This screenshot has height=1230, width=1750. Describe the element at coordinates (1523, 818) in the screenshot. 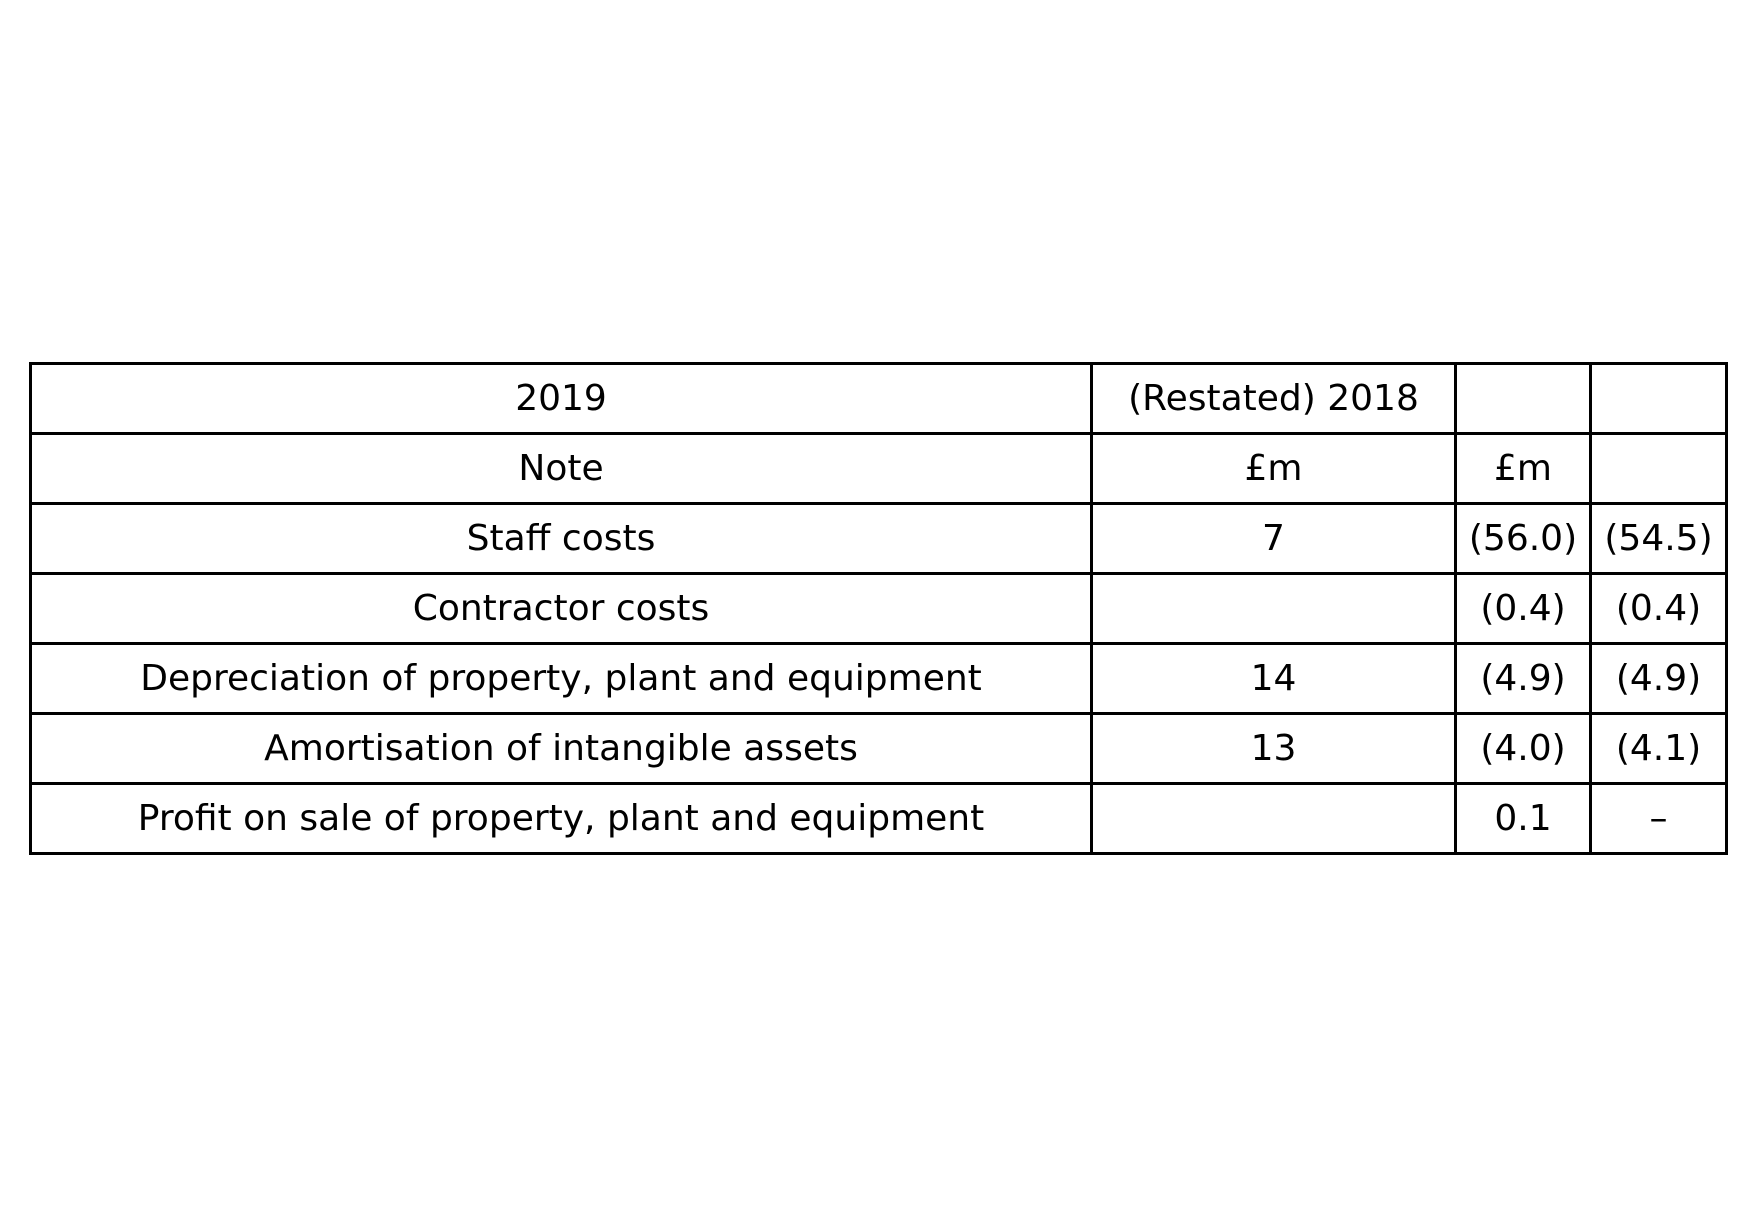

I see `table-cell: 0.1` at that location.